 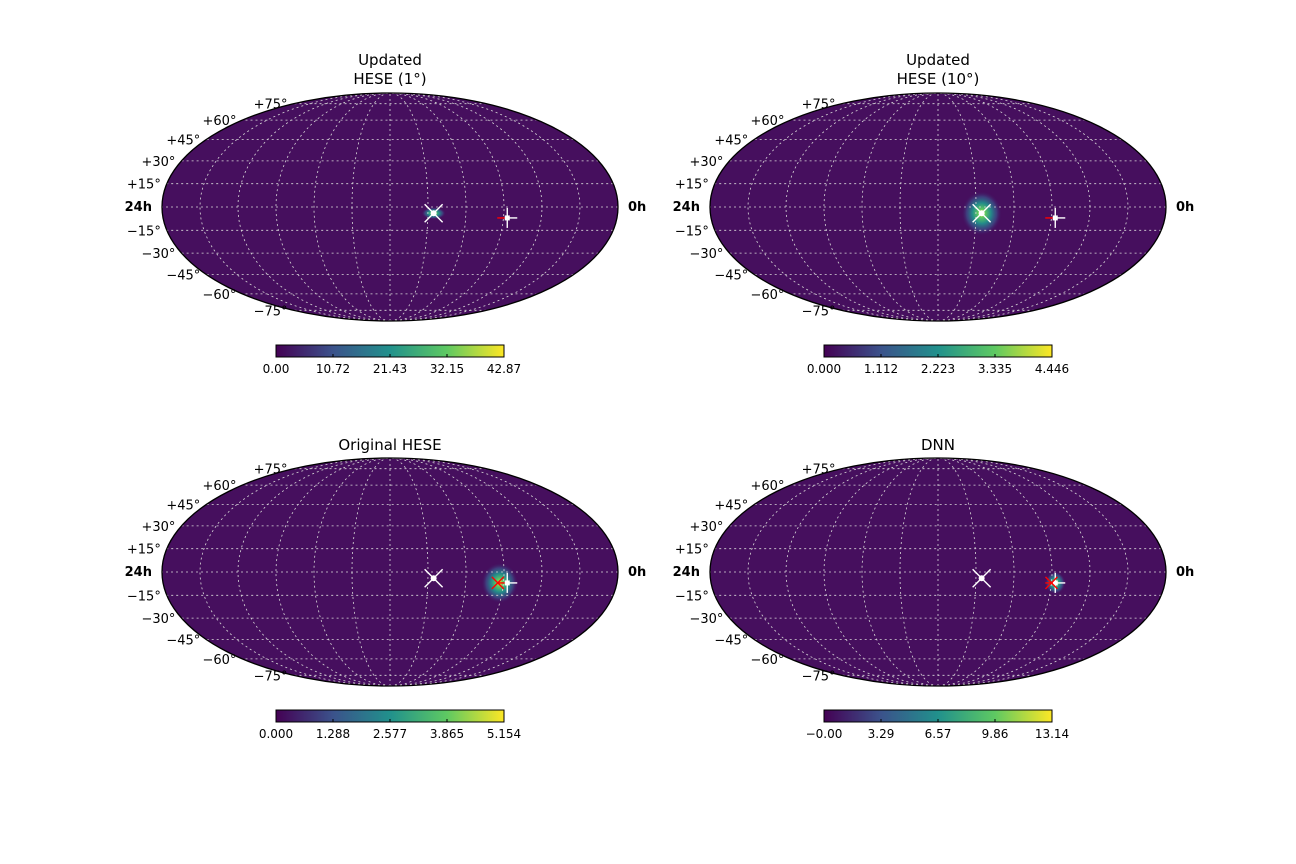 I want to click on colorbar: 0.00 10.72 21.43 32.15 42.87, so click(x=392, y=360).